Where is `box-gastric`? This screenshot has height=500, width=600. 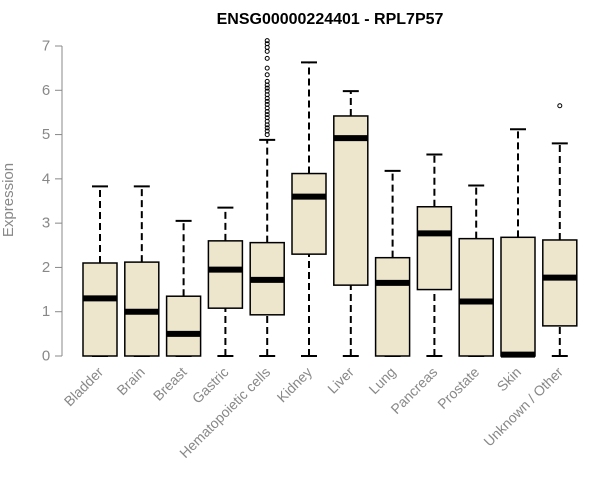 box-gastric is located at coordinates (225, 281).